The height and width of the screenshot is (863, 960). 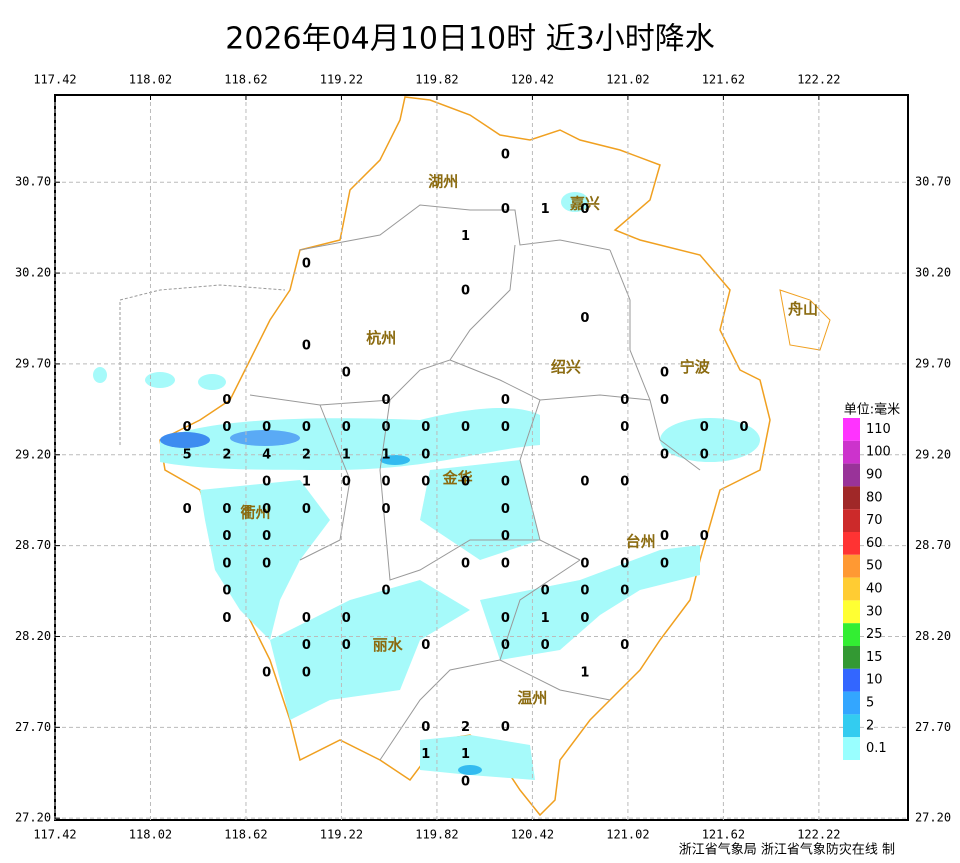 What do you see at coordinates (641, 541) in the screenshot?
I see `city-label: 台州` at bounding box center [641, 541].